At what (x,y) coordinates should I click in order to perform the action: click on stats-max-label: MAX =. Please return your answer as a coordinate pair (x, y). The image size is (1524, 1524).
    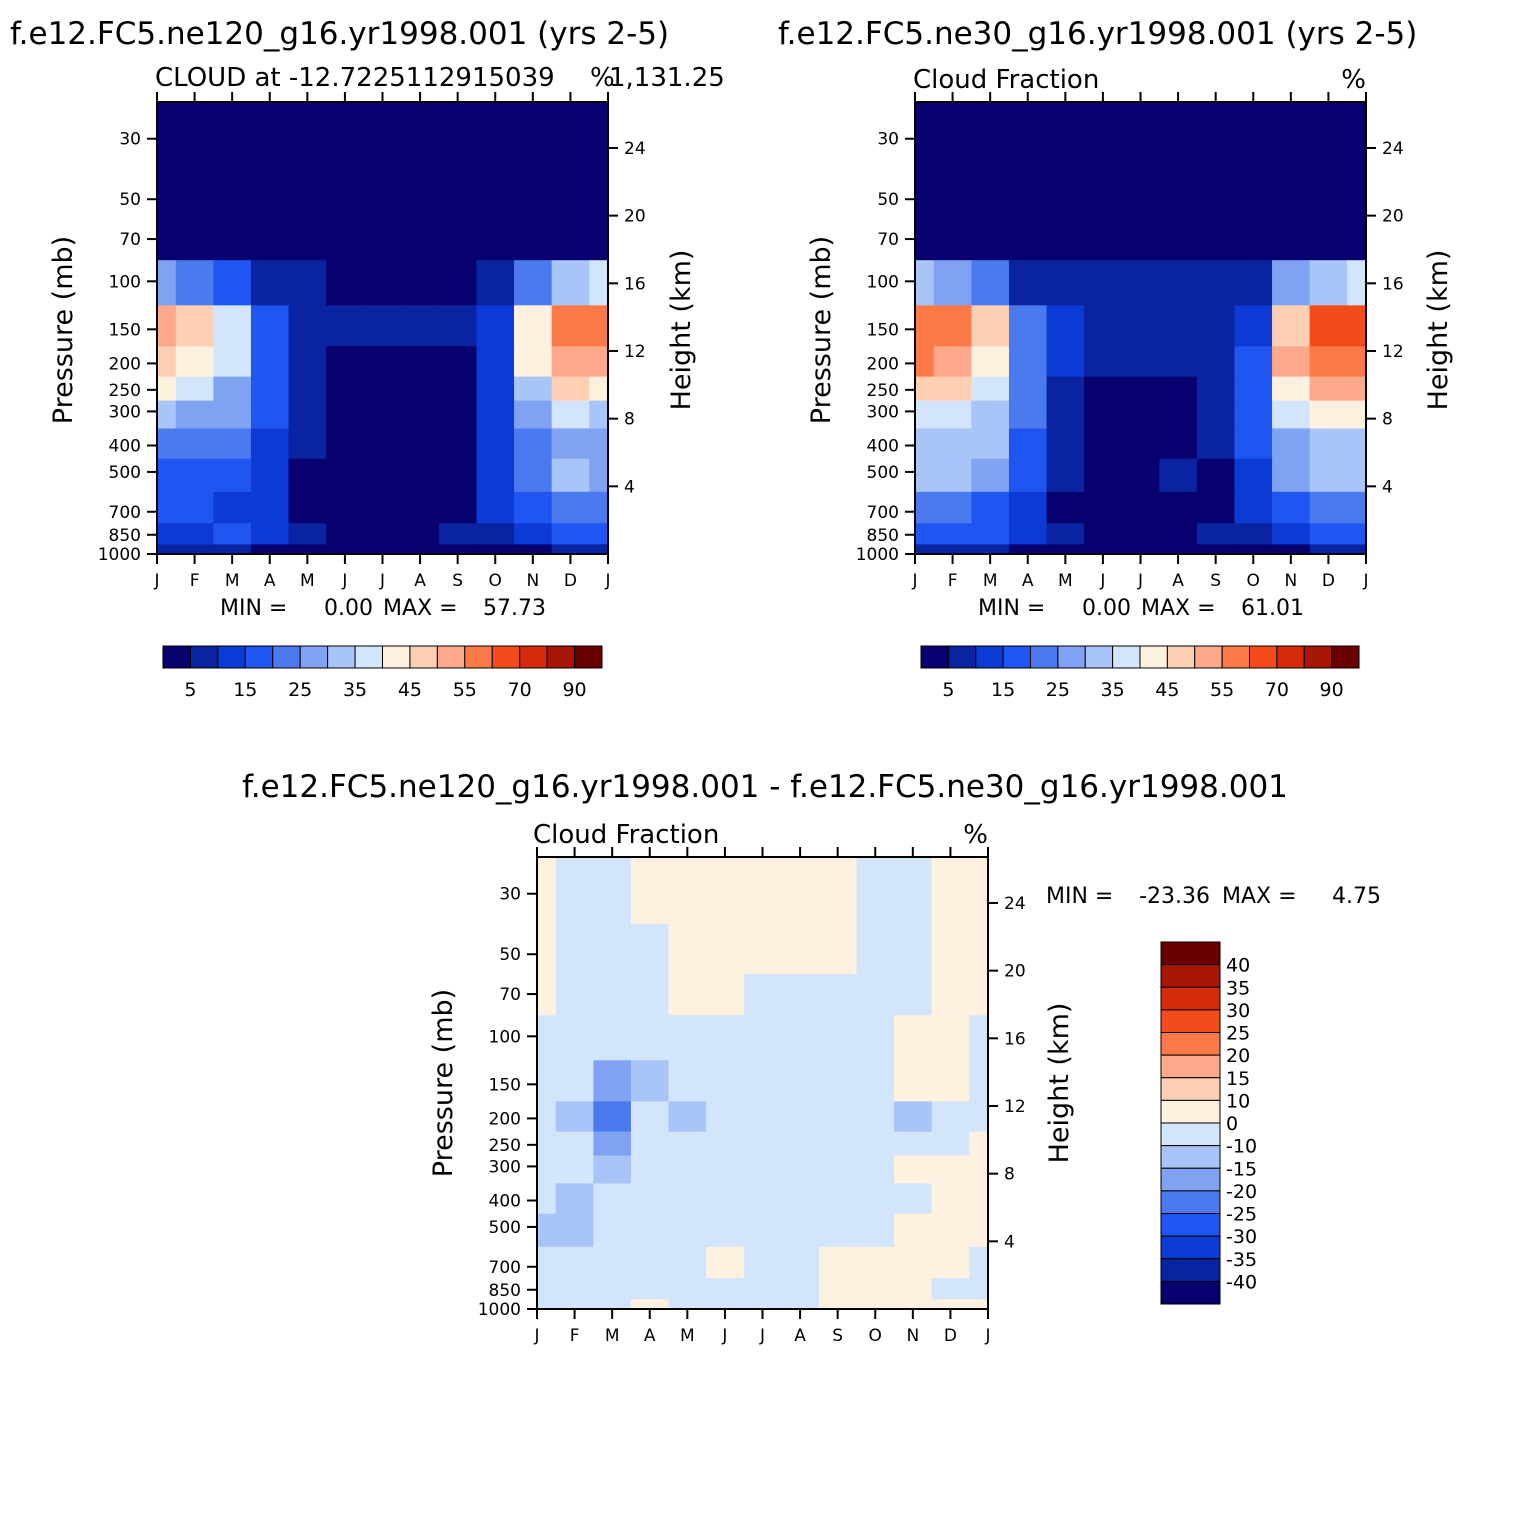
    Looking at the image, I should click on (420, 608).